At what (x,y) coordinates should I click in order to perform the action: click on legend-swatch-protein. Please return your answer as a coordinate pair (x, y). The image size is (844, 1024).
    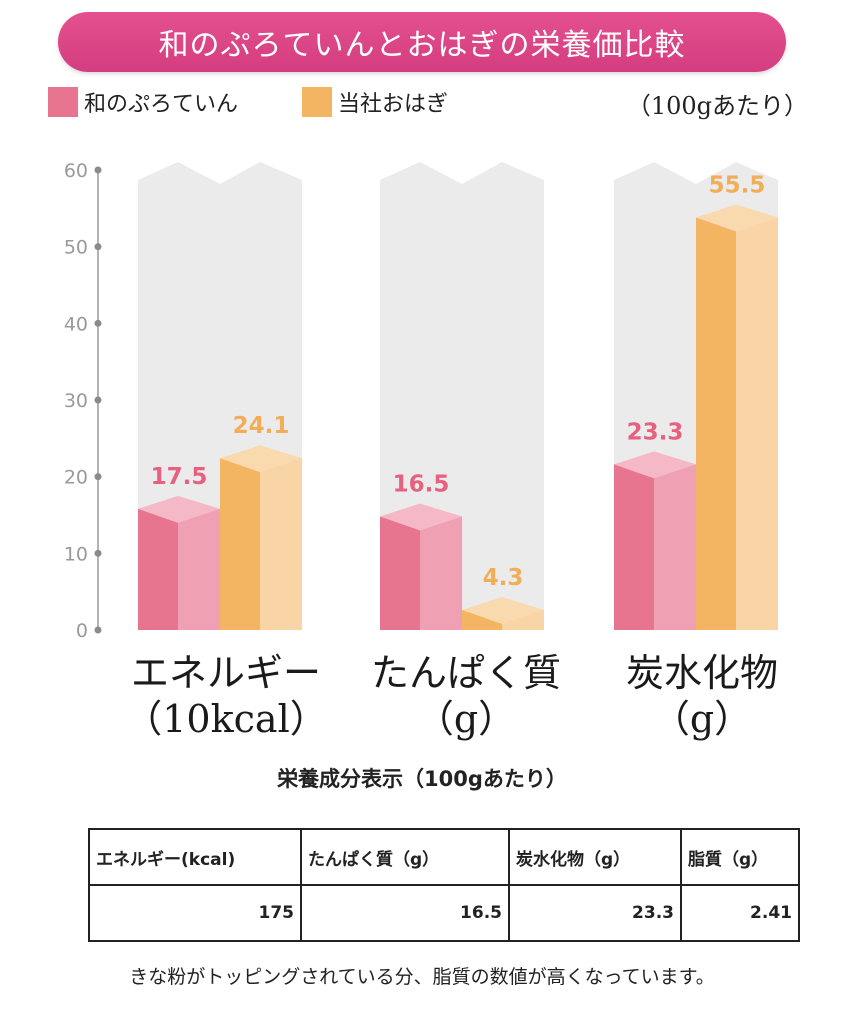
    Looking at the image, I should click on (63, 102).